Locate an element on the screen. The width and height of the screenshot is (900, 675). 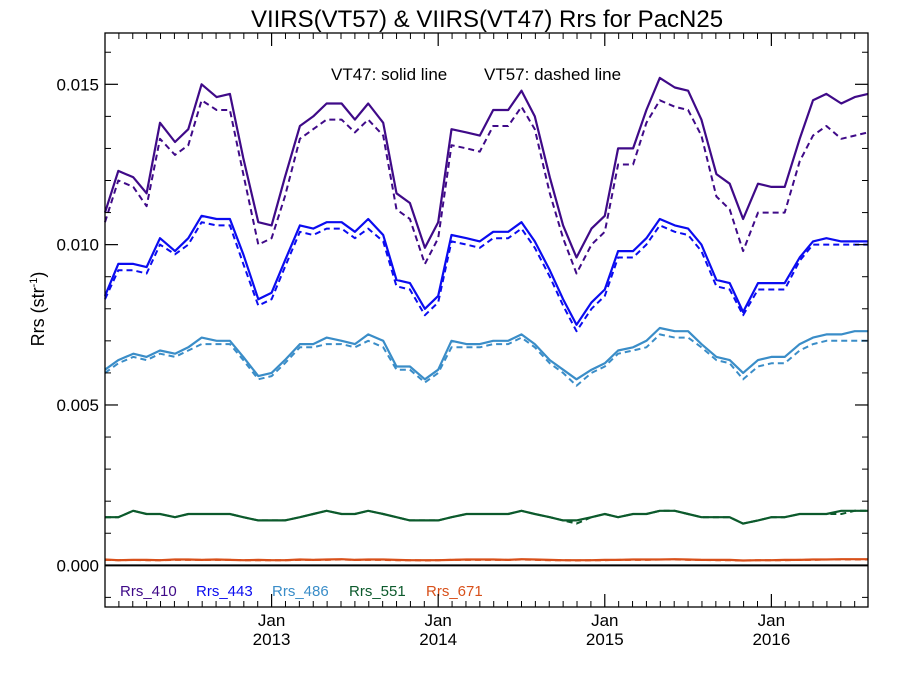
y-axis-label-text: Rrs (str is located at coordinates (38, 316).